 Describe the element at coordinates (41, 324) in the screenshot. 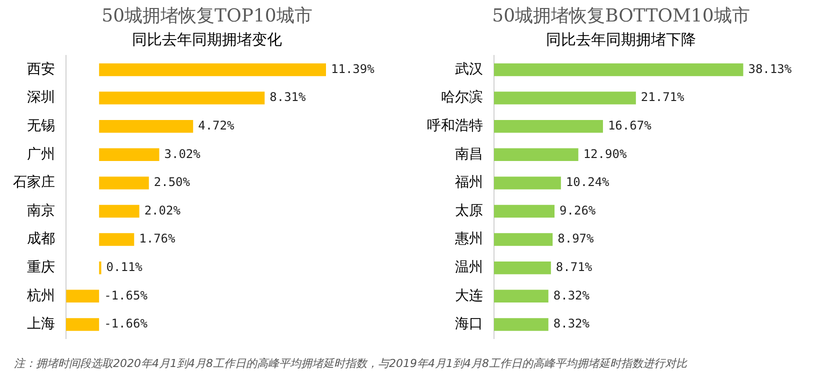

I see `y-tick-label: 上海` at that location.